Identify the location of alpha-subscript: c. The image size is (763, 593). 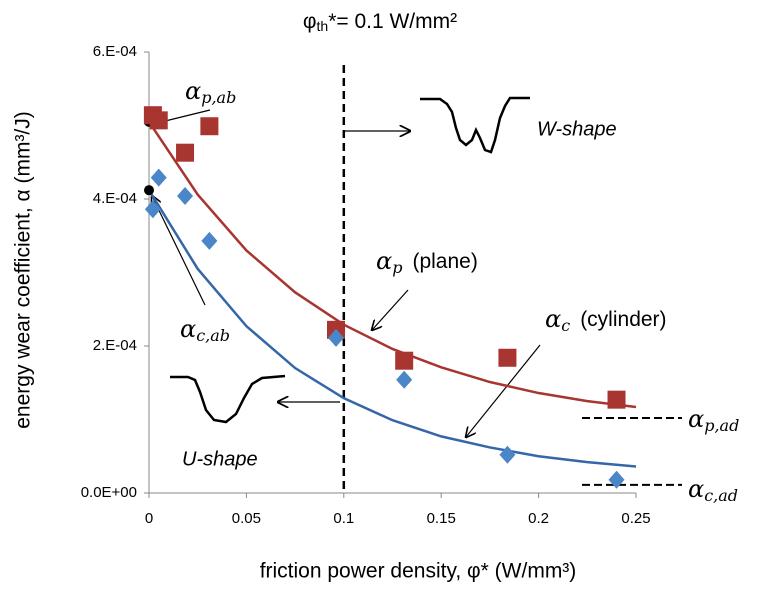
(565, 325).